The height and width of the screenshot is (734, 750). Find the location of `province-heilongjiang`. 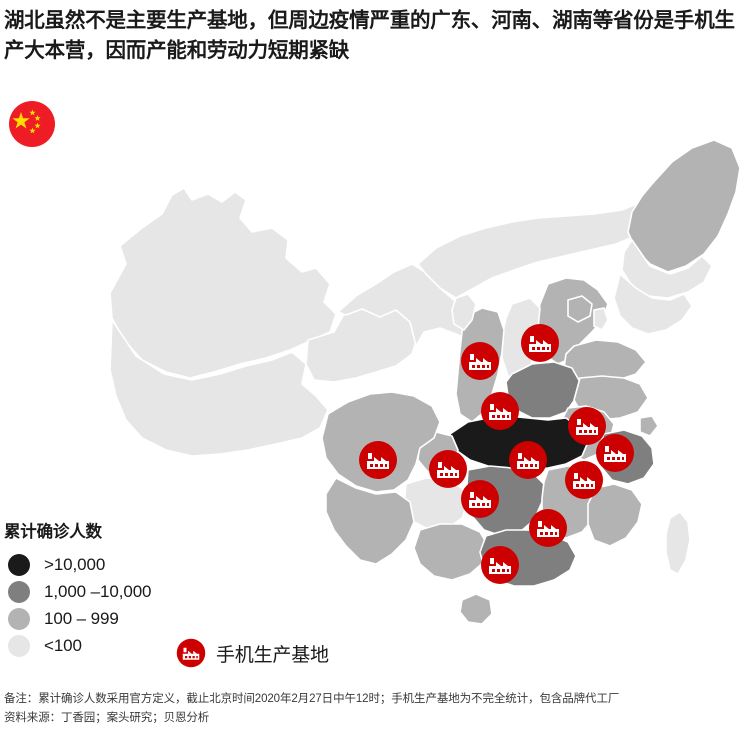

province-heilongjiang is located at coordinates (684, 206).